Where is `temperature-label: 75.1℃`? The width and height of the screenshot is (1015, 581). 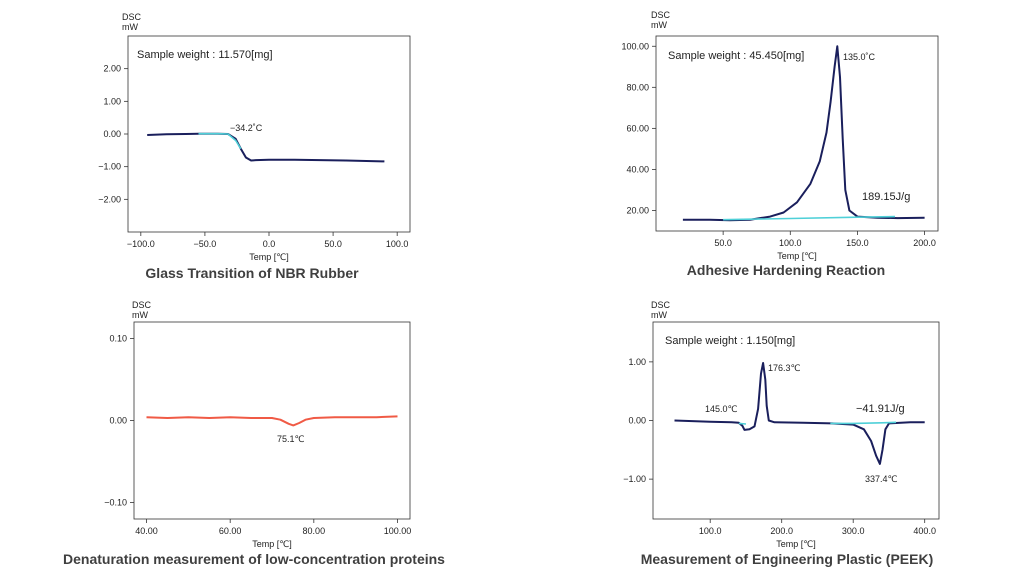
temperature-label: 75.1℃ is located at coordinates (291, 439).